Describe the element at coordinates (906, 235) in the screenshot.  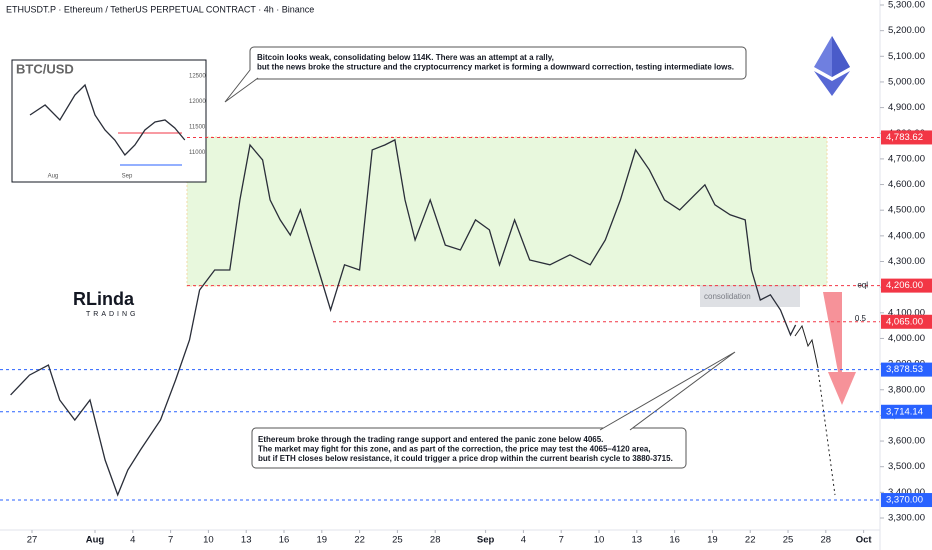
I see `y-tick-label: 4,400.00` at that location.